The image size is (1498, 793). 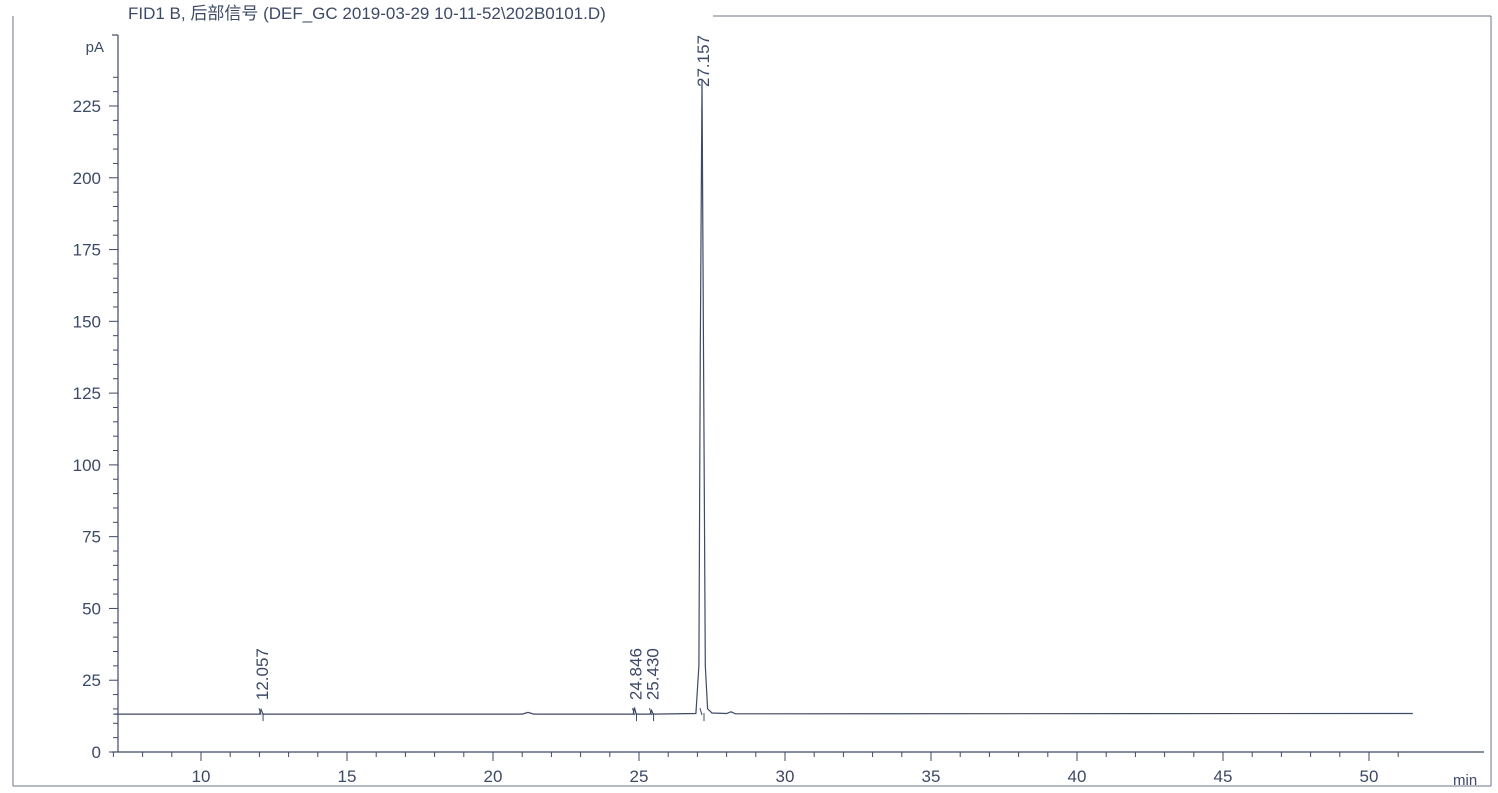 What do you see at coordinates (87, 465) in the screenshot?
I see `y-tick-label: 100` at bounding box center [87, 465].